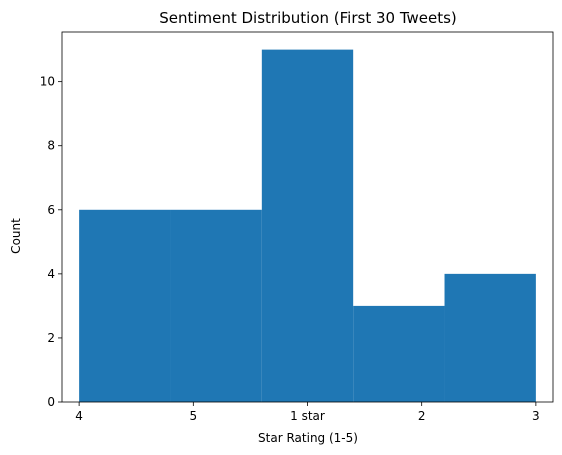  Describe the element at coordinates (51, 338) in the screenshot. I see `y-tick-label-2: 2` at that location.